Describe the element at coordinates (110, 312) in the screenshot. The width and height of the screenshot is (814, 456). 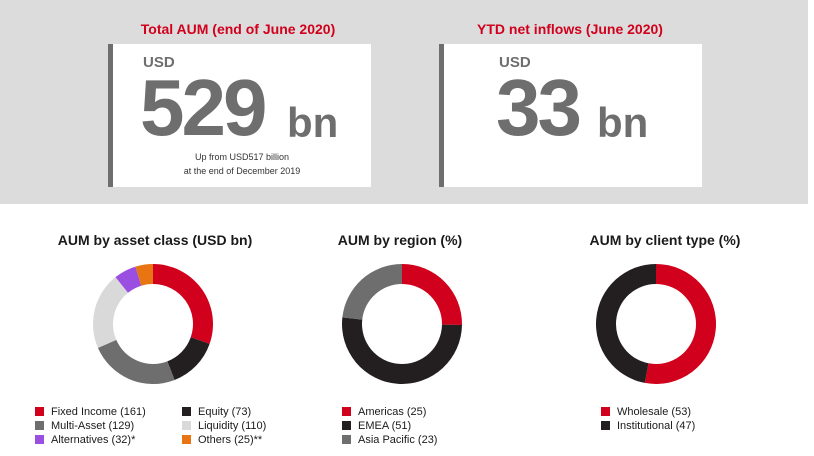
I see `donut-slice-liquidity` at that location.